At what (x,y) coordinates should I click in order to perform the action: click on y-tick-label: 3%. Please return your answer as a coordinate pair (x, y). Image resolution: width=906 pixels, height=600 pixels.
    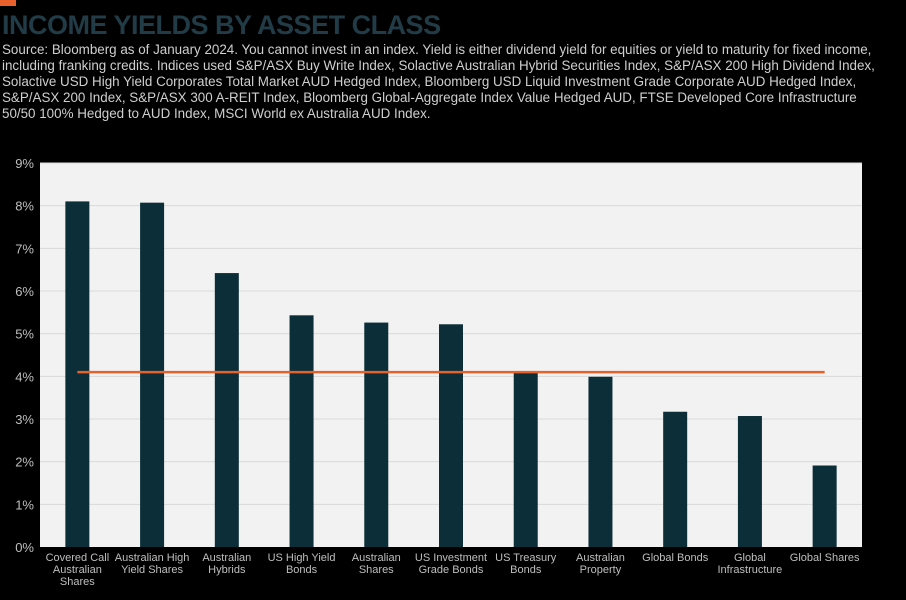
    Looking at the image, I should click on (24, 419).